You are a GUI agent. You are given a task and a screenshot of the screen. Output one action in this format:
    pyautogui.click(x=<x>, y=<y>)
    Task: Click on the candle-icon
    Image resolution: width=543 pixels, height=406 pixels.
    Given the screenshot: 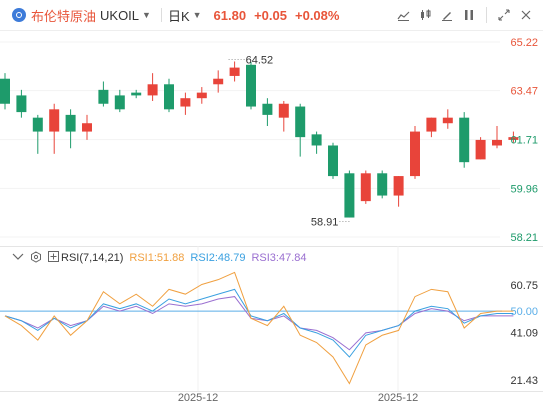 What is the action you would take?
    pyautogui.click(x=425, y=15)
    